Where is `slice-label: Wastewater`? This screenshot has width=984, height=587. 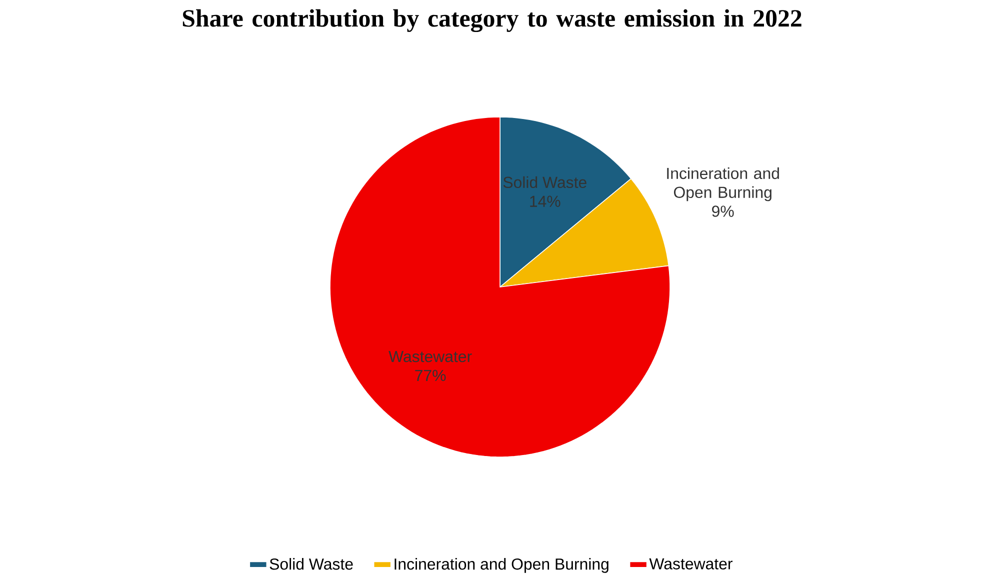
slice-label: Wastewater is located at coordinates (430, 356).